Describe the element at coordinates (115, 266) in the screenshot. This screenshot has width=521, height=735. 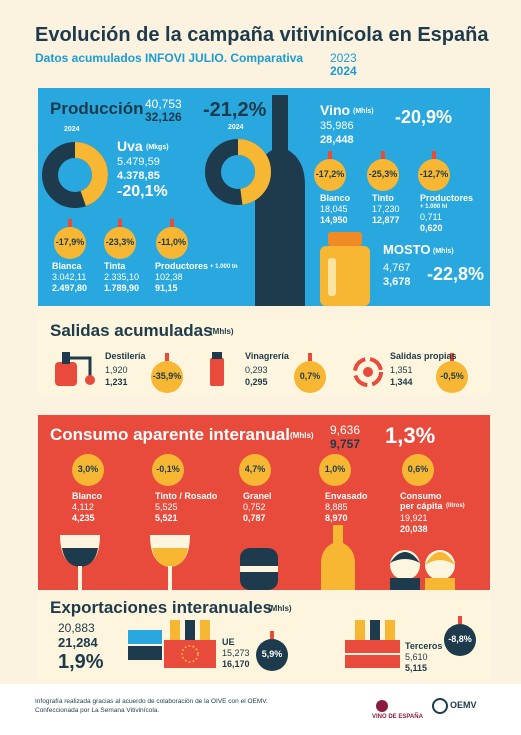
I see `item-label: Tinta` at that location.